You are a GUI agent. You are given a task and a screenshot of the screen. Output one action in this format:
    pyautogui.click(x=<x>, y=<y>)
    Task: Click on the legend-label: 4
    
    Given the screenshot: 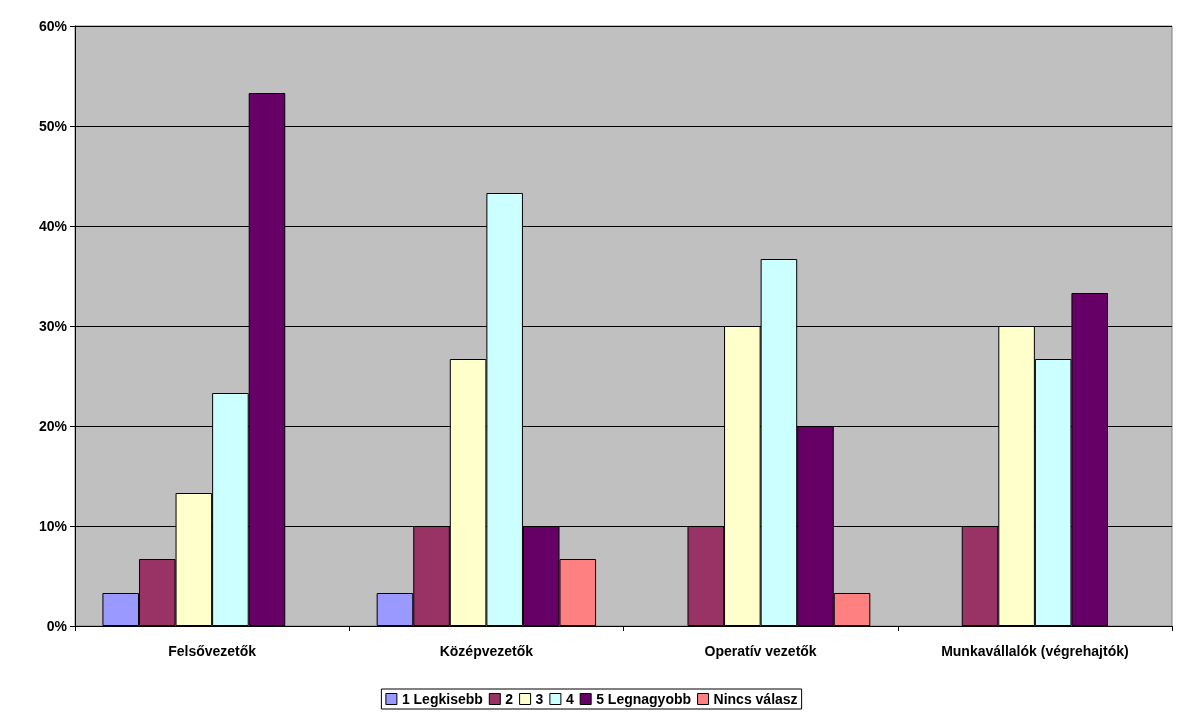 What is the action you would take?
    pyautogui.click(x=569, y=699)
    